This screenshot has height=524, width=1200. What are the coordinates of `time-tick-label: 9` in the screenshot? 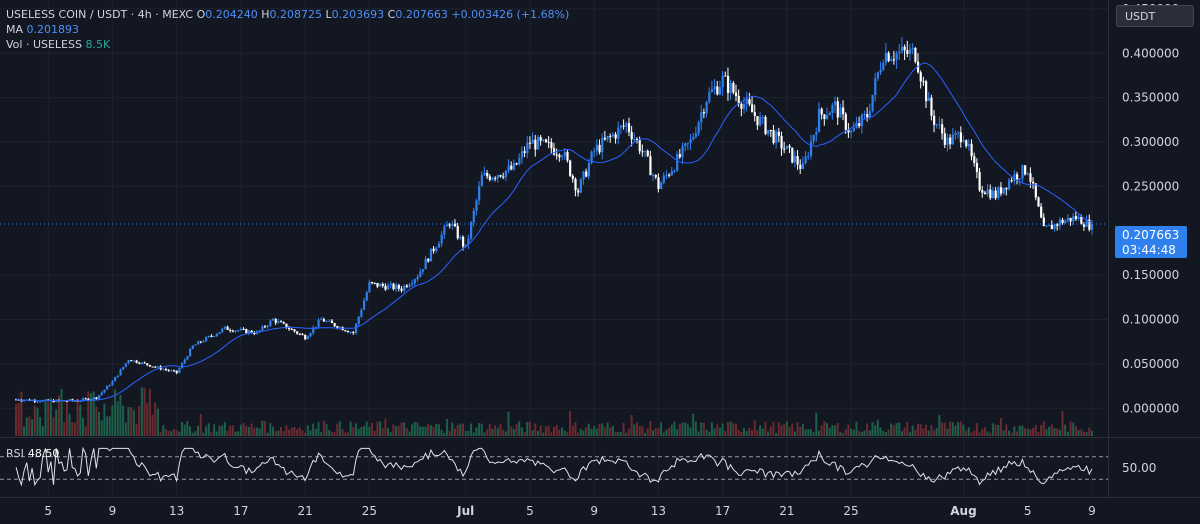 It's located at (1092, 511).